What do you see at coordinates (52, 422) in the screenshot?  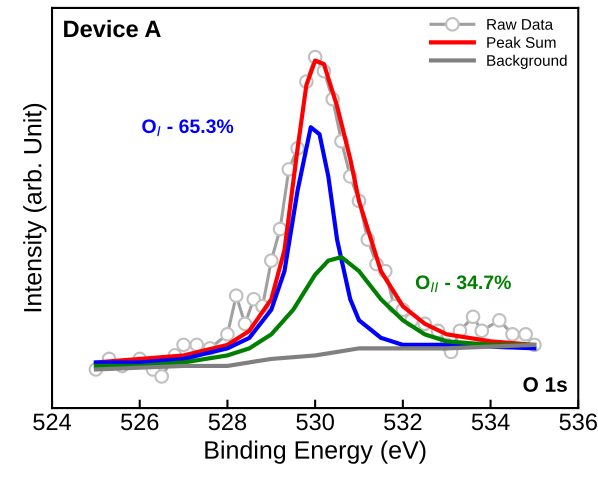 I see `x-tick-label: 524` at bounding box center [52, 422].